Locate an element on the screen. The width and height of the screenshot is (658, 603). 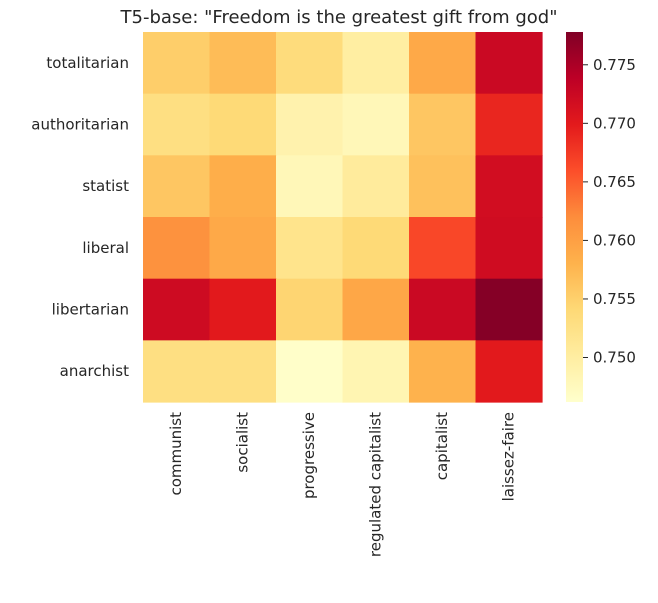
colorbar-tick-label: 0.750 is located at coordinates (614, 358).